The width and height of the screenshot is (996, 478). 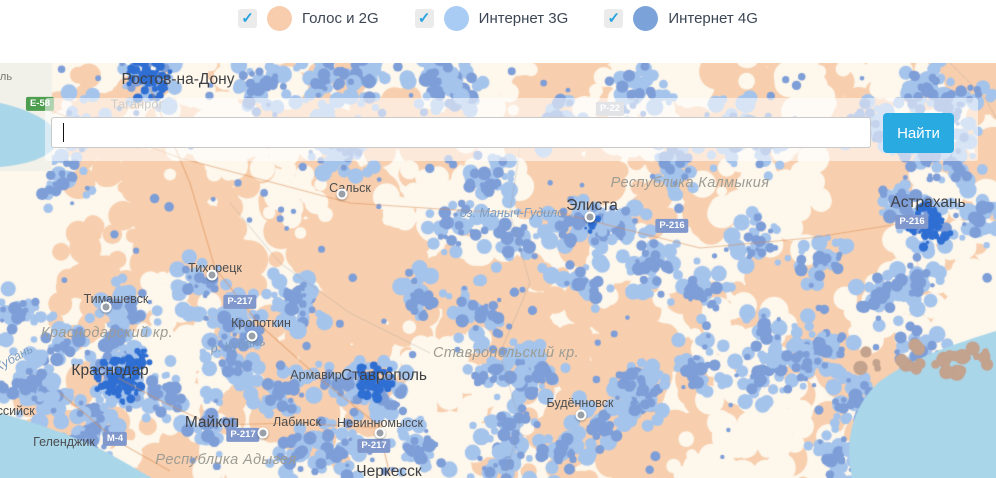 I want to click on map-label-city-lg: Ставрополь, so click(x=384, y=375).